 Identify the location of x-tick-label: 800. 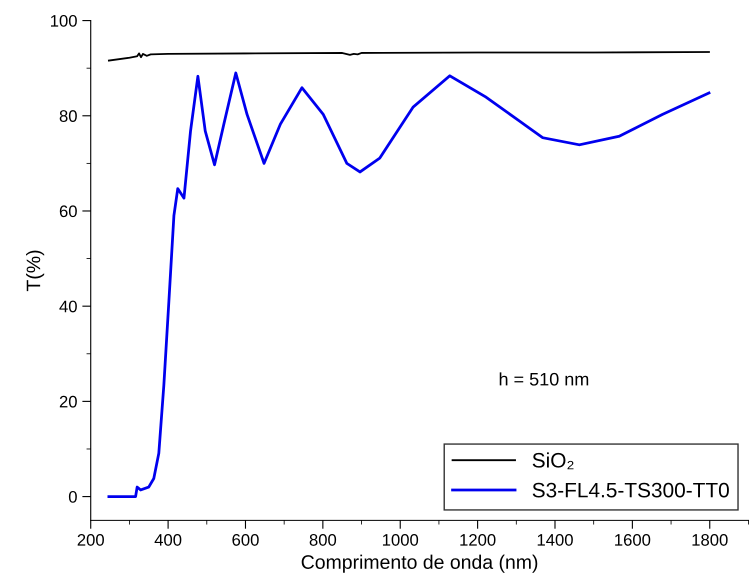
(323, 540).